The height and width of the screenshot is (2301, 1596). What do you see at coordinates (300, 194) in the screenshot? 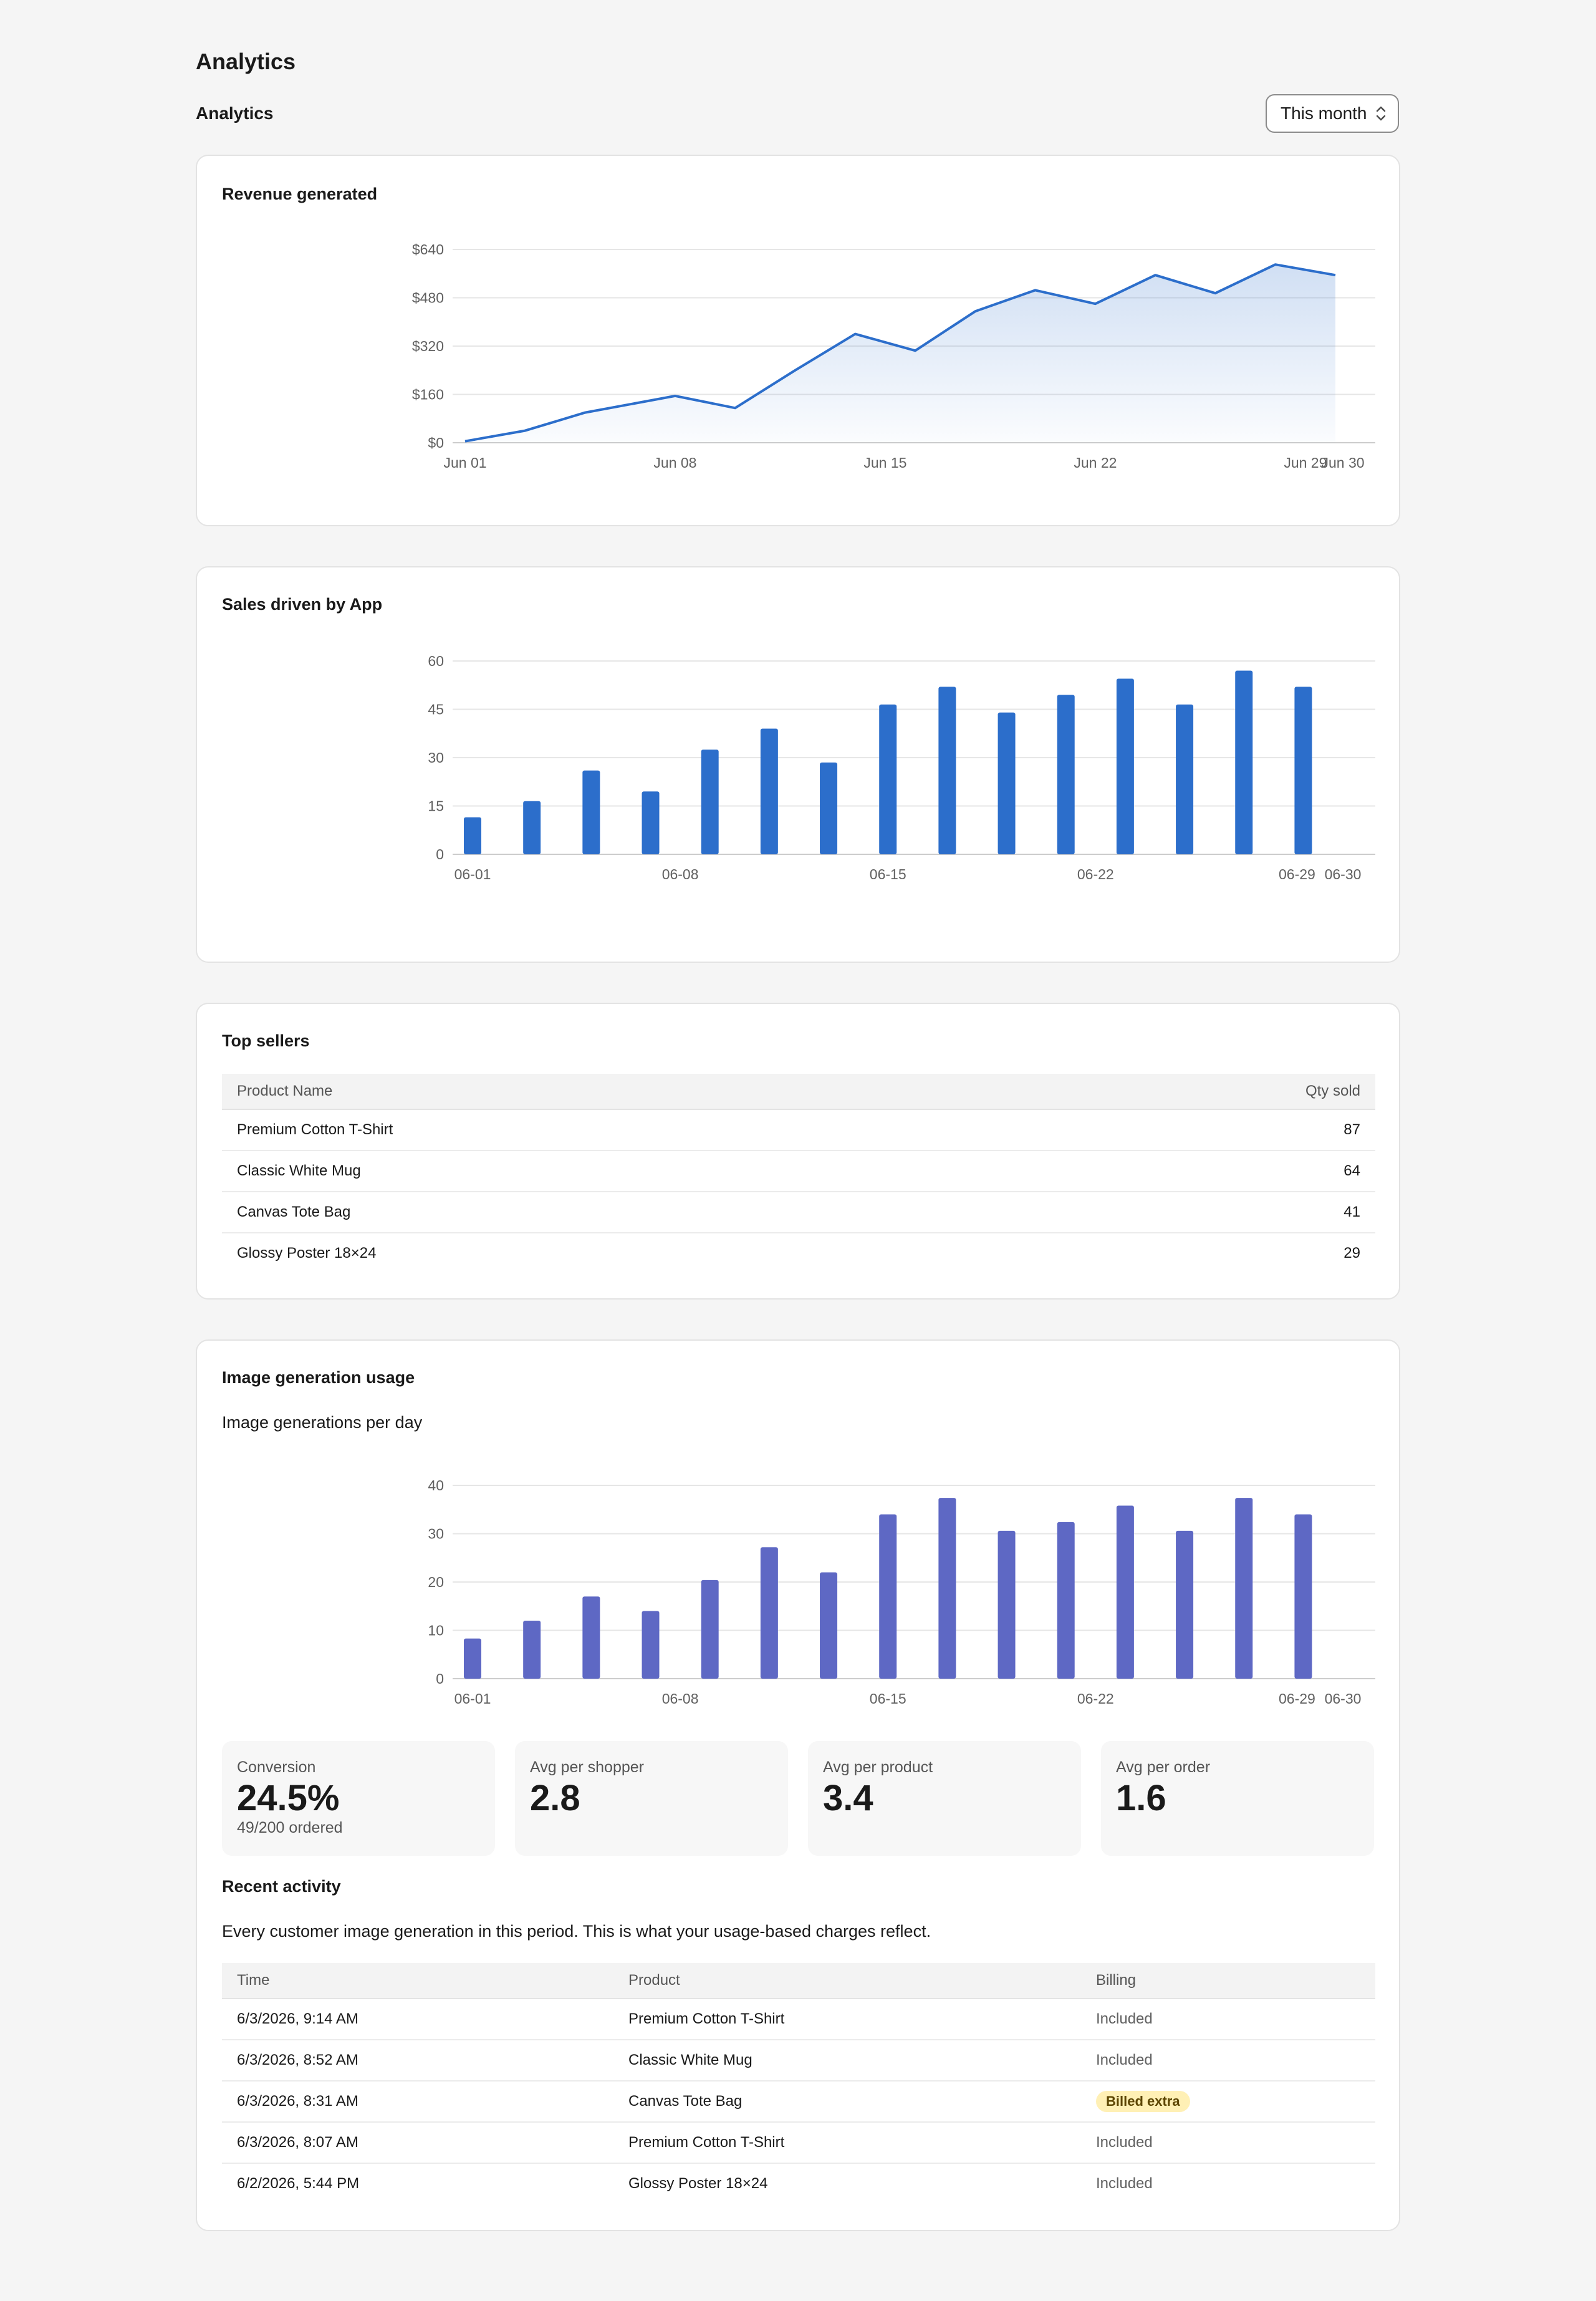
I see `revenue-card-title: Revenue generated` at bounding box center [300, 194].